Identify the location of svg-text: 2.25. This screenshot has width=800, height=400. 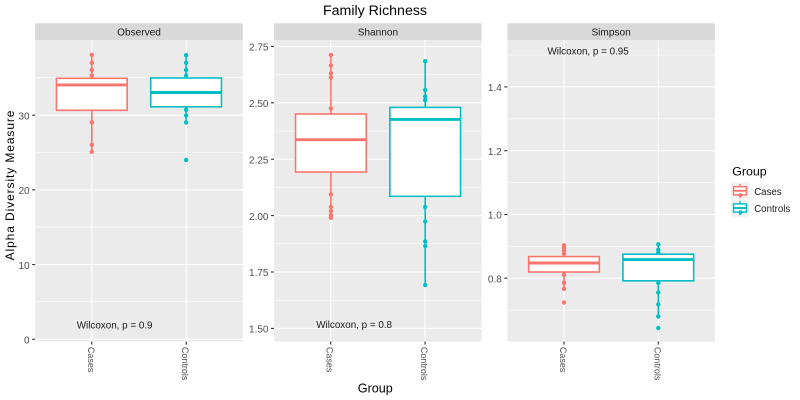
(259, 160).